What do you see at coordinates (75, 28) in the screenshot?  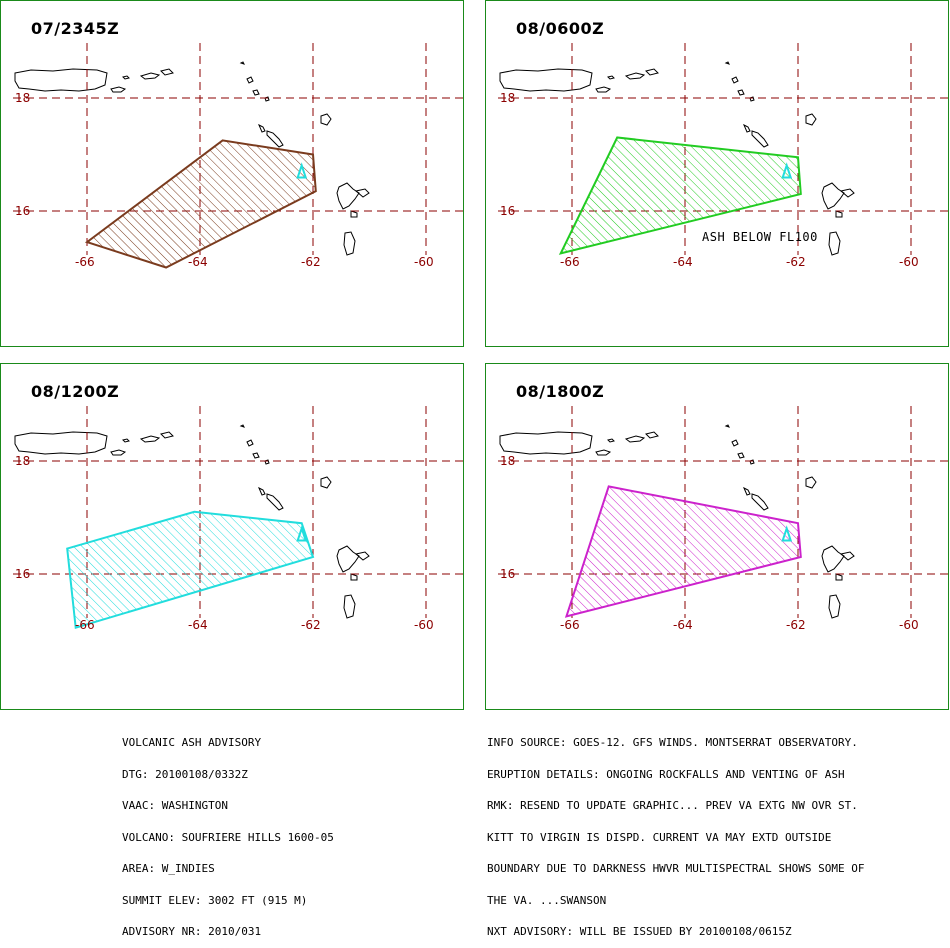 I see `panel-title: 07/2345Z` at bounding box center [75, 28].